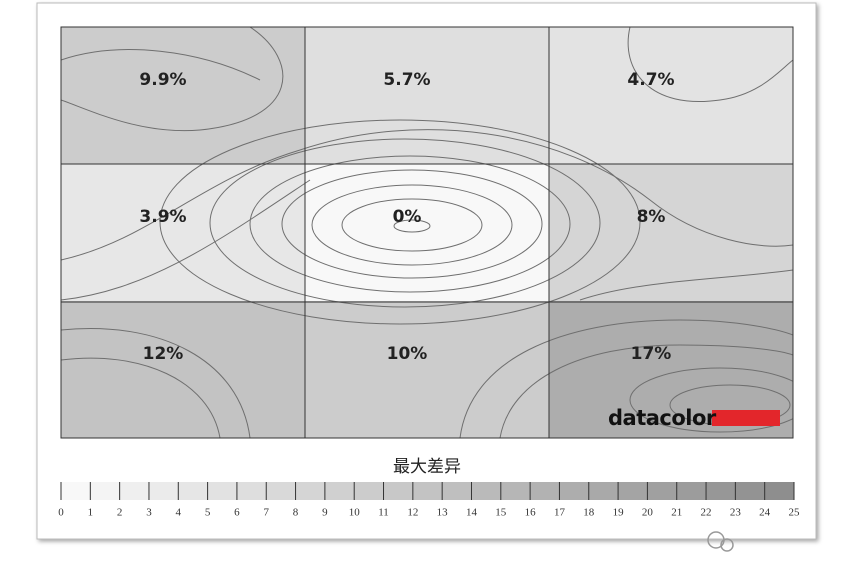 The height and width of the screenshot is (578, 854). What do you see at coordinates (383, 513) in the screenshot?
I see `colorbar-tick-label: 11` at bounding box center [383, 513].